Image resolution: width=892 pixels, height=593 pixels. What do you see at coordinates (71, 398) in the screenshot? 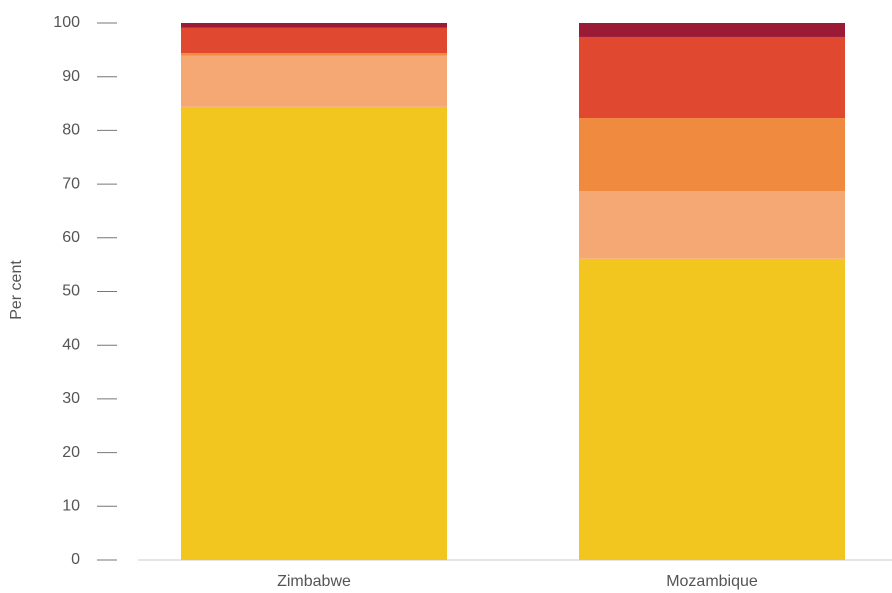
I see `y-tick-label: 30` at bounding box center [71, 398].